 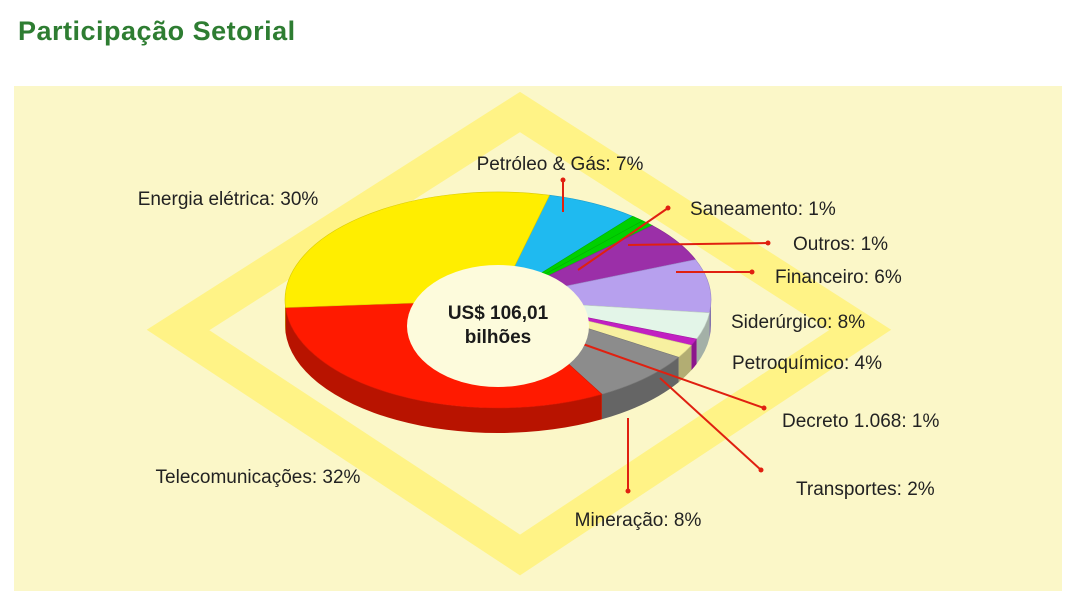 I want to click on slice-side-petroquimico, so click(x=703, y=338).